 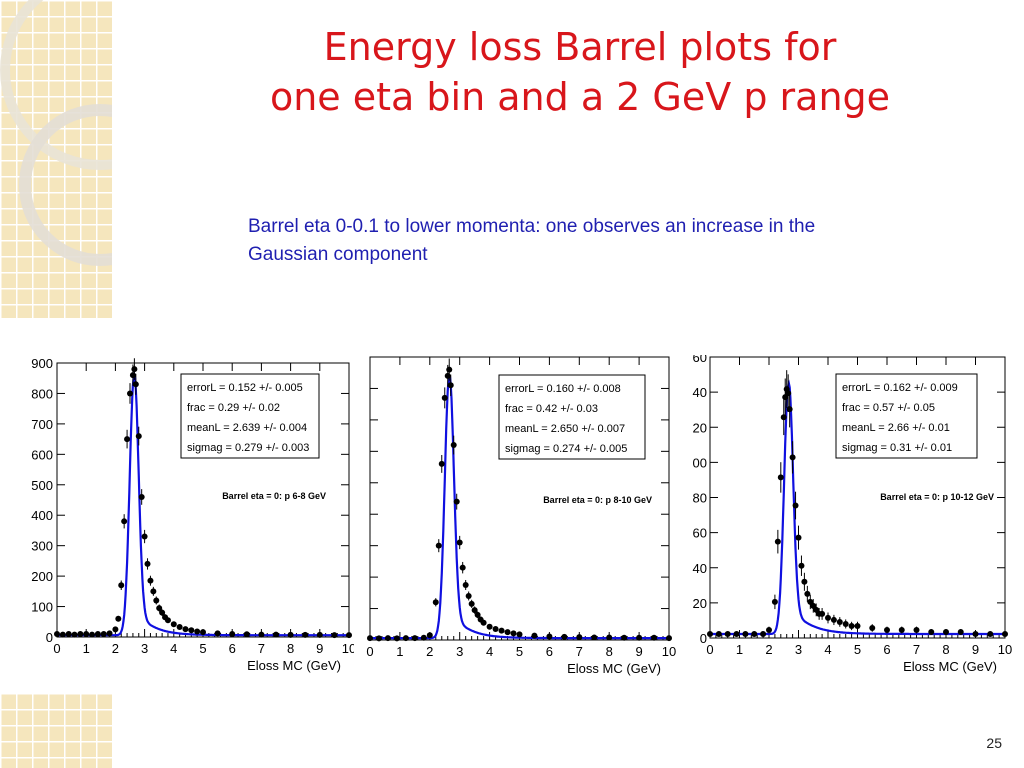 What do you see at coordinates (429, 651) in the screenshot?
I see `x-tick-label: 2` at bounding box center [429, 651].